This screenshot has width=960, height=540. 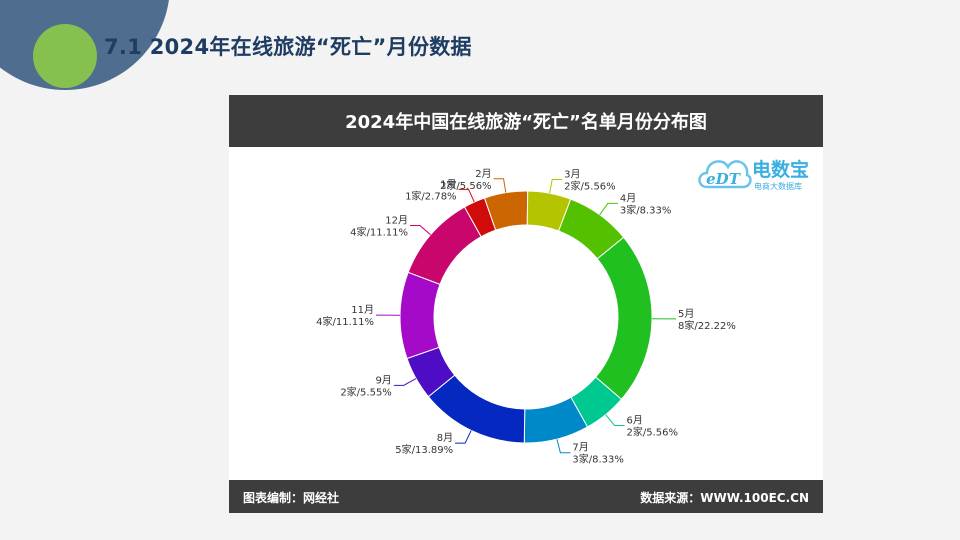 What do you see at coordinates (483, 174) in the screenshot?
I see `slice-label-month: 2月` at bounding box center [483, 174].